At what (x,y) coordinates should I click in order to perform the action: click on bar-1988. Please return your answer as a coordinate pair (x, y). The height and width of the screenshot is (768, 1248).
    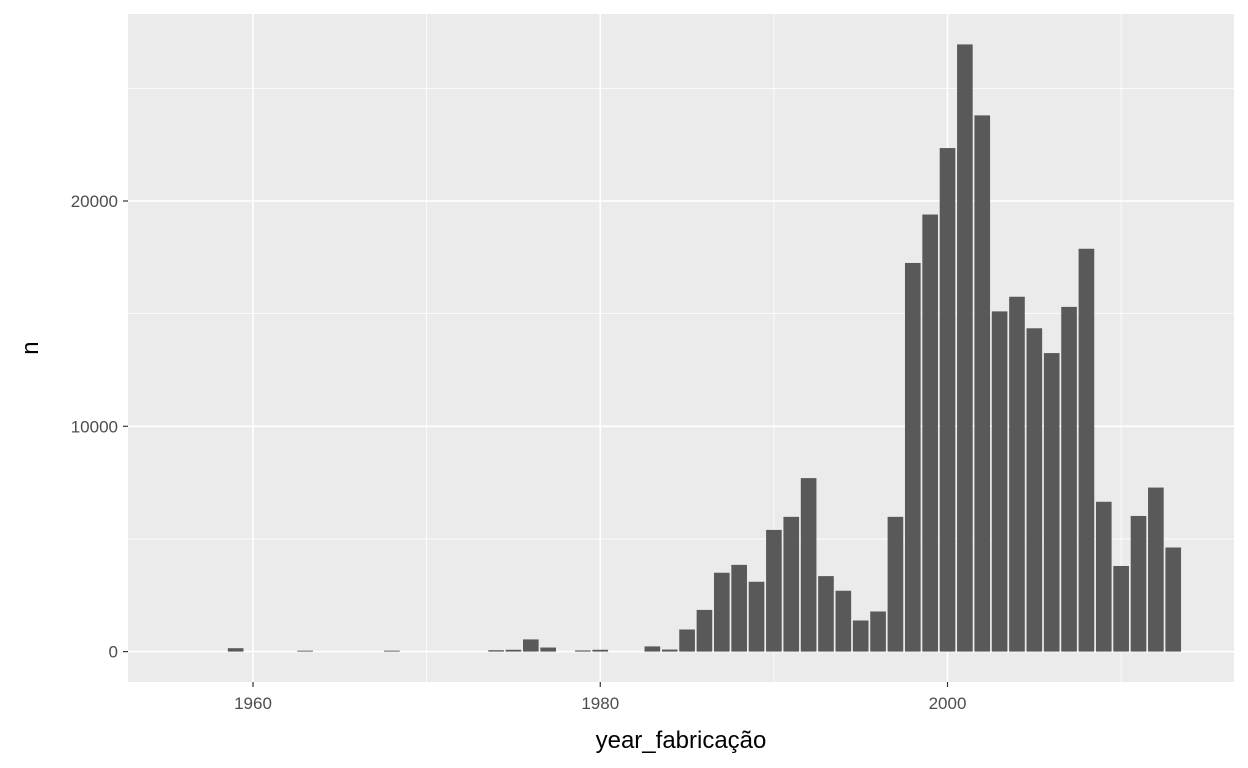
    Looking at the image, I should click on (739, 608).